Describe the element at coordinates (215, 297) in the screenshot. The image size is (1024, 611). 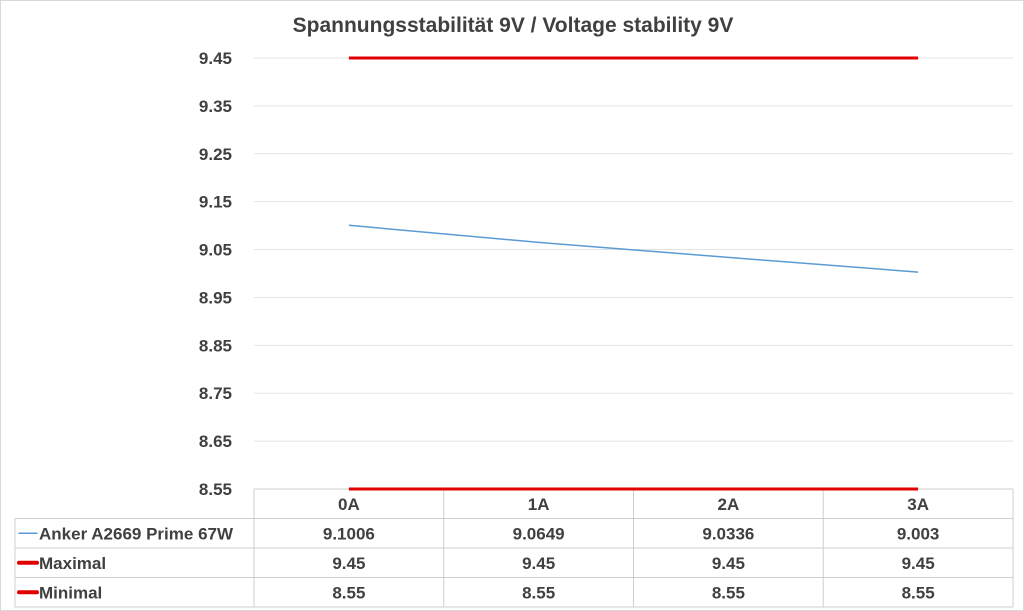
I see `y-tick-label: 8.95` at that location.